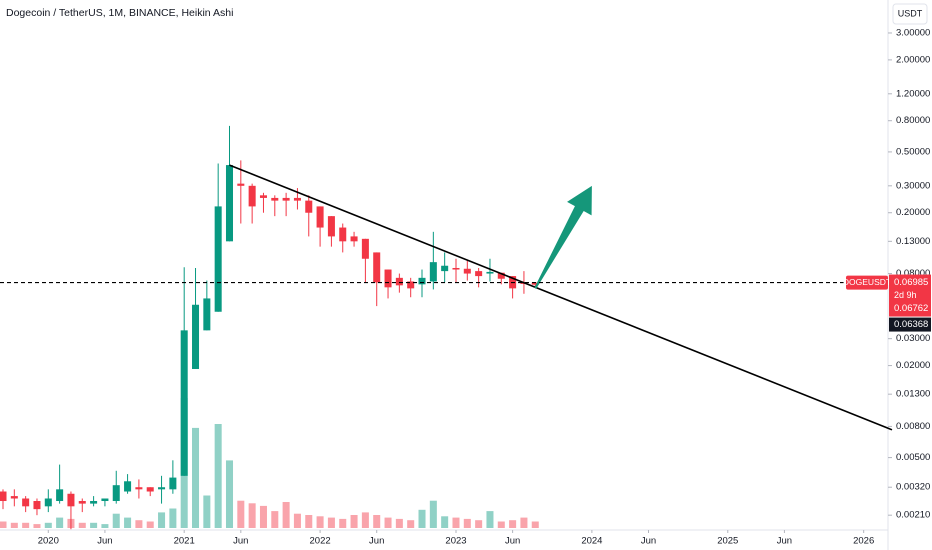 The width and height of the screenshot is (932, 550). Describe the element at coordinates (913, 394) in the screenshot. I see `y-tick-label: 0.01300` at that location.